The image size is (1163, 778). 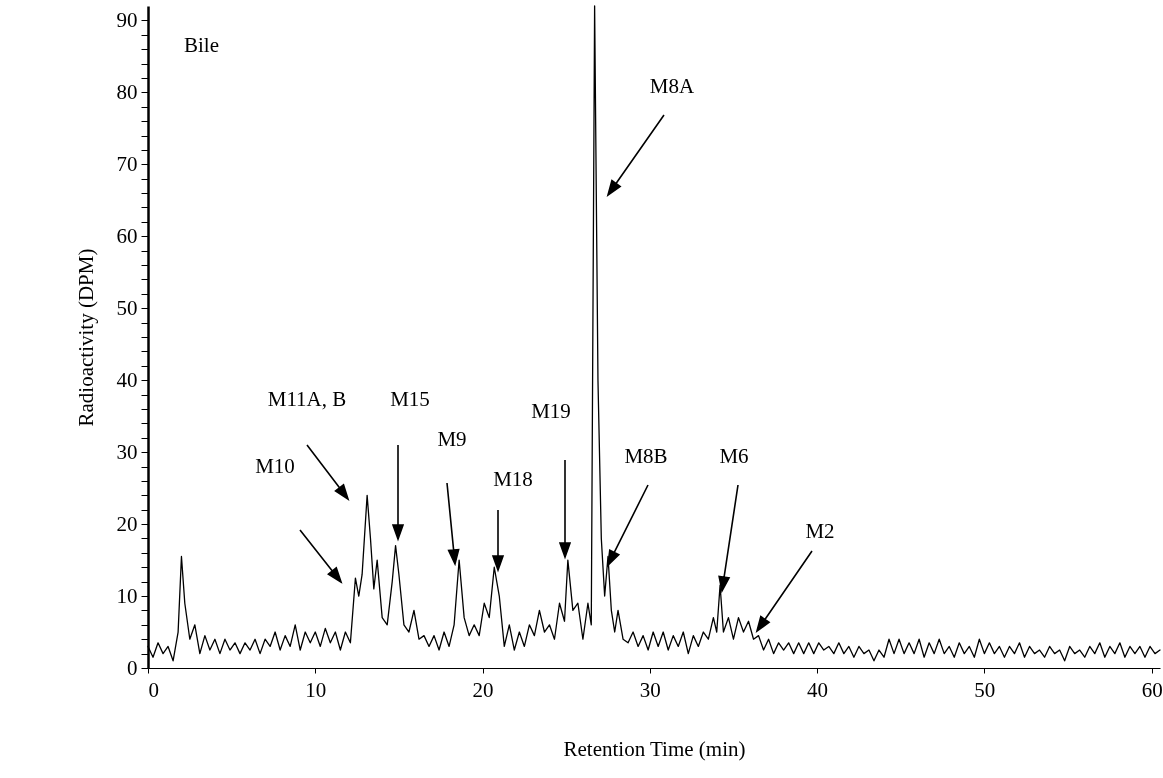 What do you see at coordinates (127, 451) in the screenshot?
I see `y-tick-label: 30` at bounding box center [127, 451].